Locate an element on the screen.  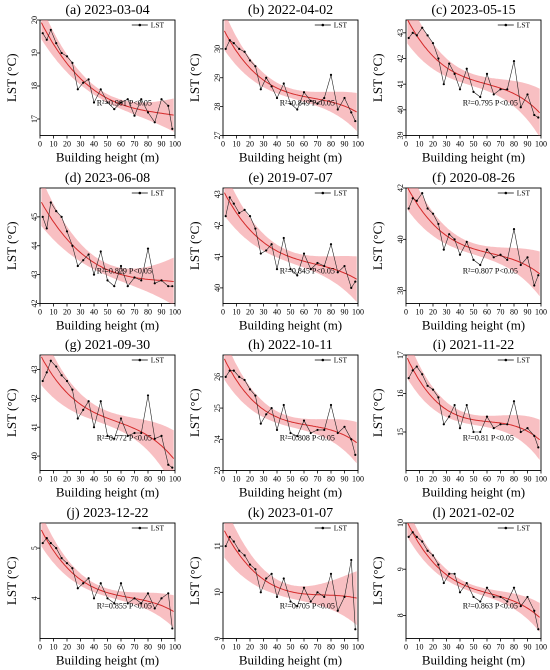
legend-marker is located at coordinates (323, 192).